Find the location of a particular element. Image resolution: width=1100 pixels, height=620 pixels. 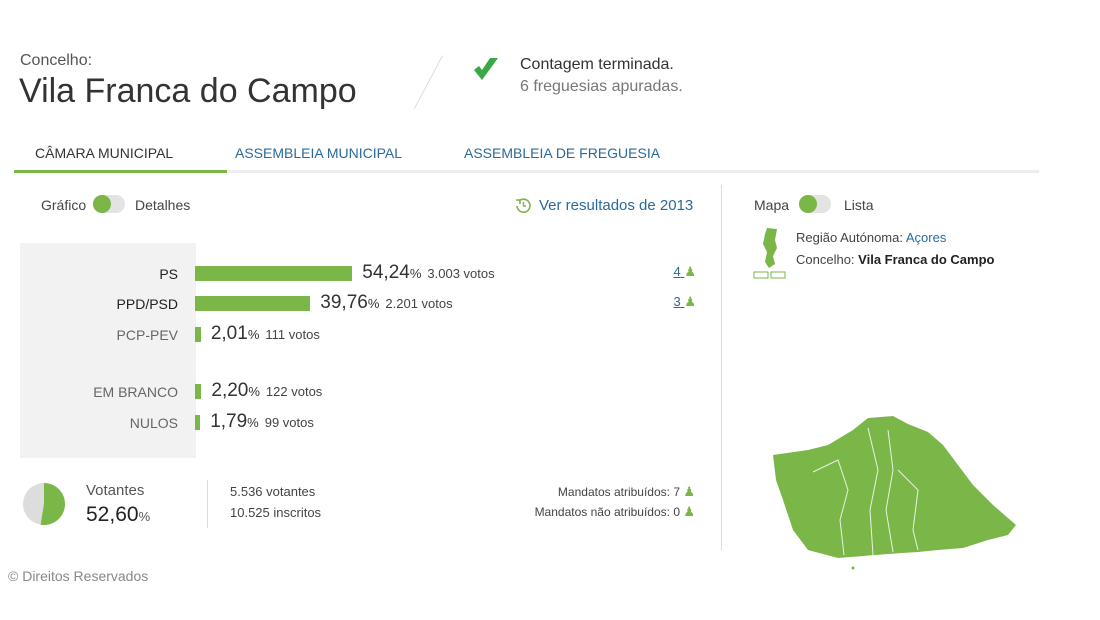

registered-count: 10.525 inscritos is located at coordinates (276, 512).